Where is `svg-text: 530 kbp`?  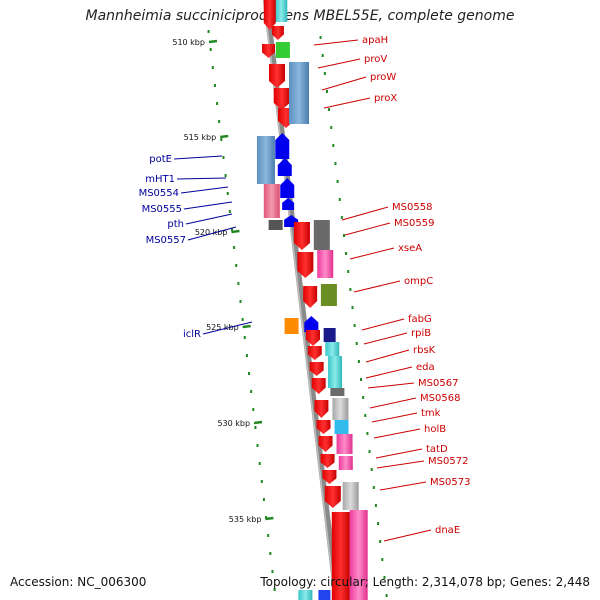
svg-text: 530 kbp is located at coordinates (233, 423).